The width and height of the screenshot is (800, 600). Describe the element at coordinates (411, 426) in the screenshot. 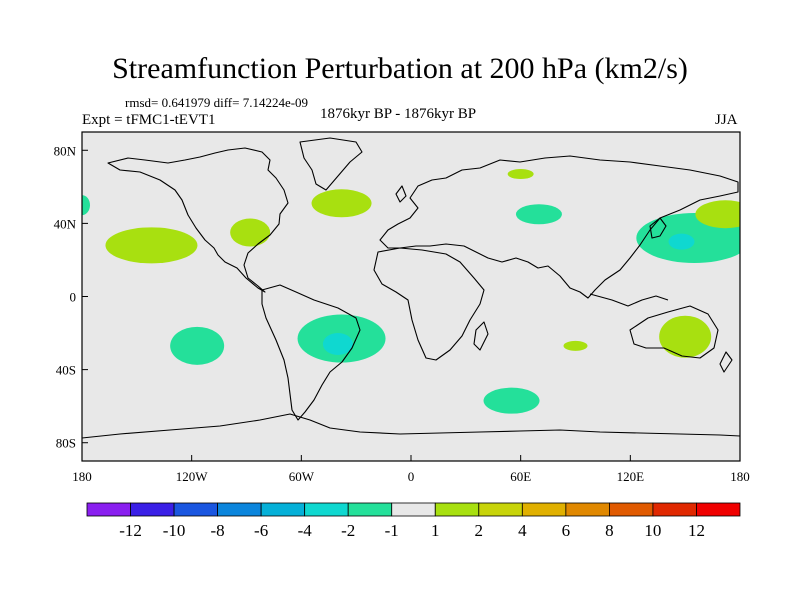

I see `coastline-antarctica` at that location.